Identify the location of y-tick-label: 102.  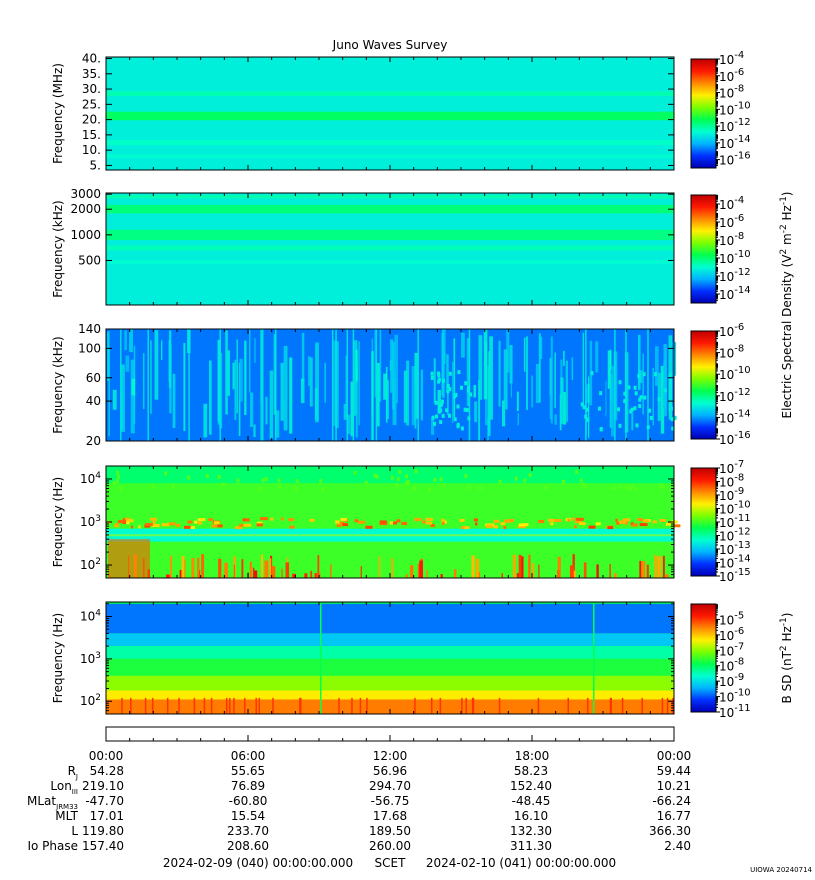
(90, 564).